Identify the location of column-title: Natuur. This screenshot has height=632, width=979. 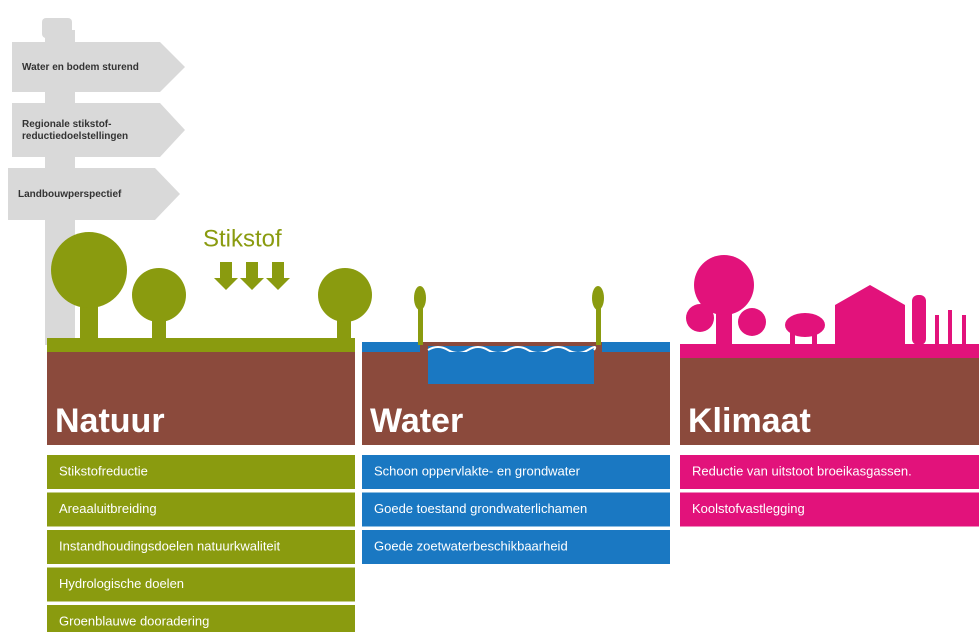
(110, 421).